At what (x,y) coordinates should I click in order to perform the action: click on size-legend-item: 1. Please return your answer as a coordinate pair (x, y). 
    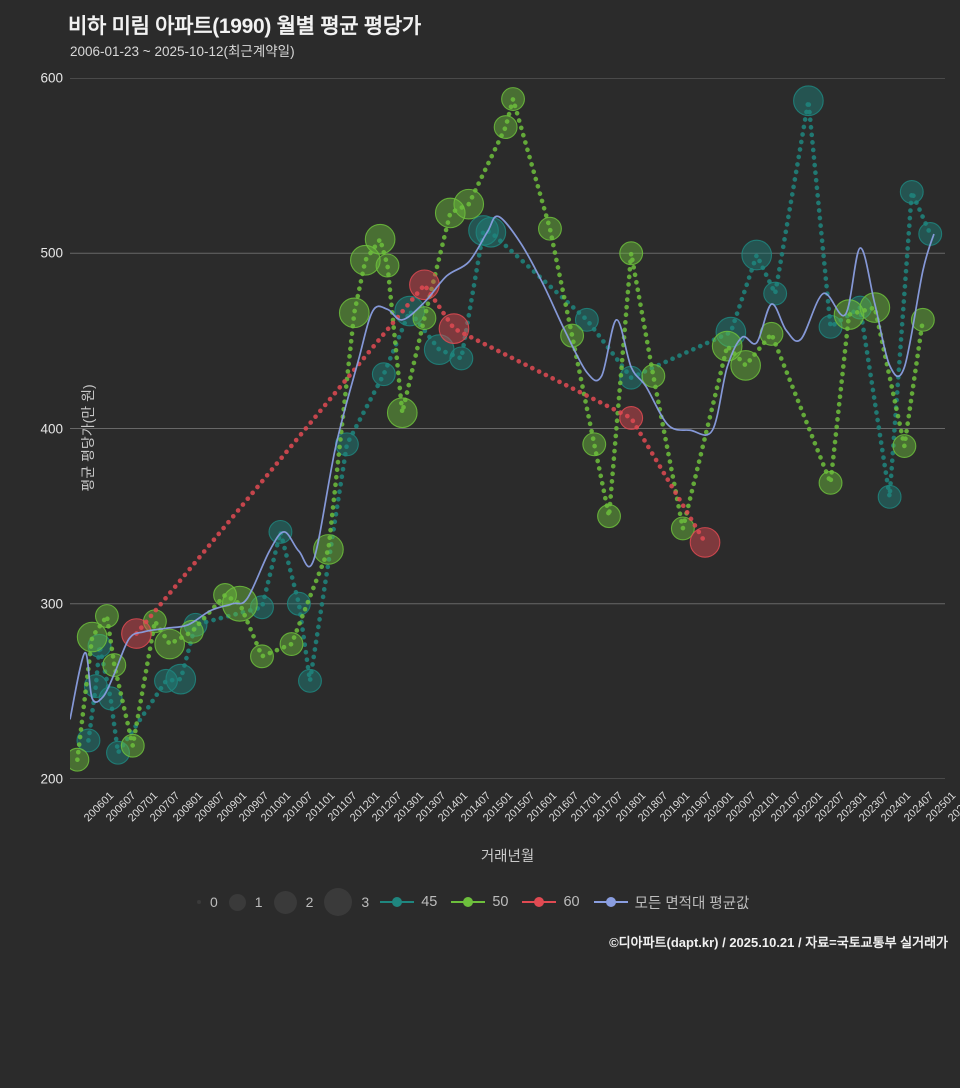
    Looking at the image, I should click on (251, 902).